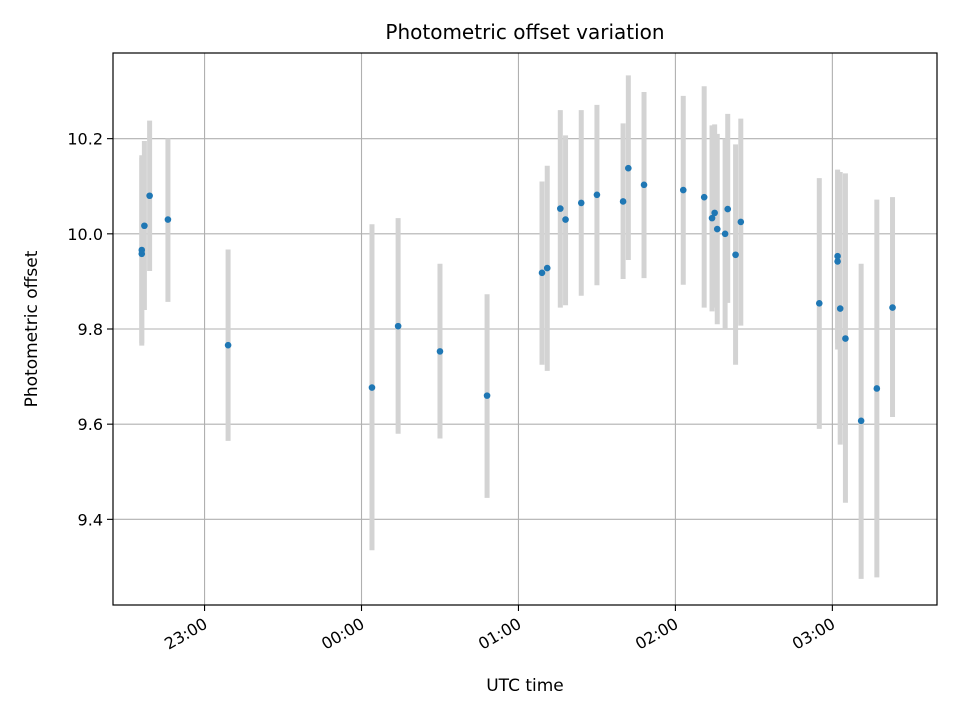  What do you see at coordinates (90, 424) in the screenshot?
I see `y-tick-label: 9.6` at bounding box center [90, 424].